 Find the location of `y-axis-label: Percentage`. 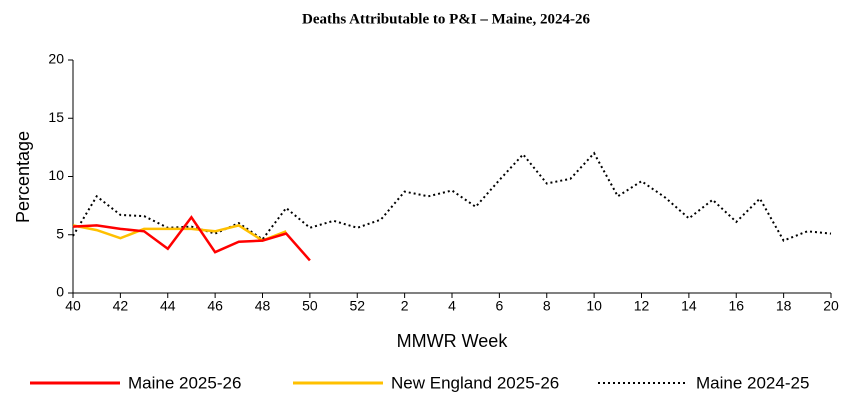

y-axis-label: Percentage is located at coordinates (23, 177).